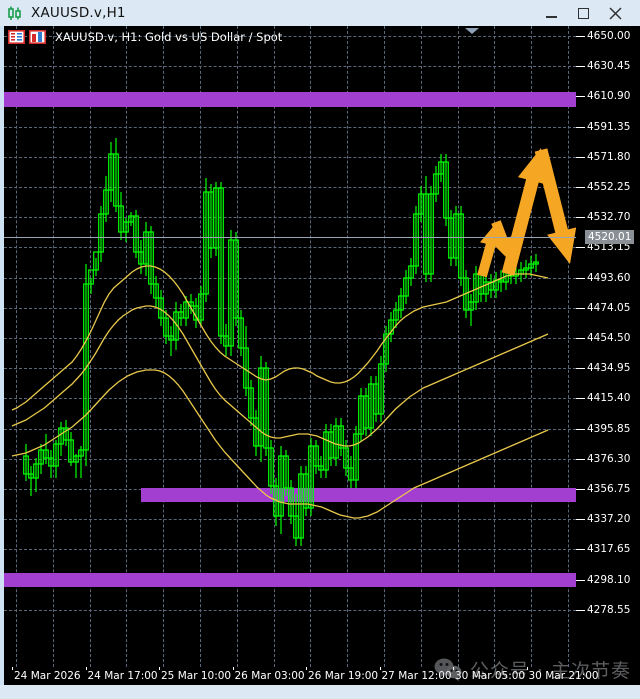 This screenshot has height=699, width=640. What do you see at coordinates (358, 494) in the screenshot?
I see `mid-demand-zone` at bounding box center [358, 494].